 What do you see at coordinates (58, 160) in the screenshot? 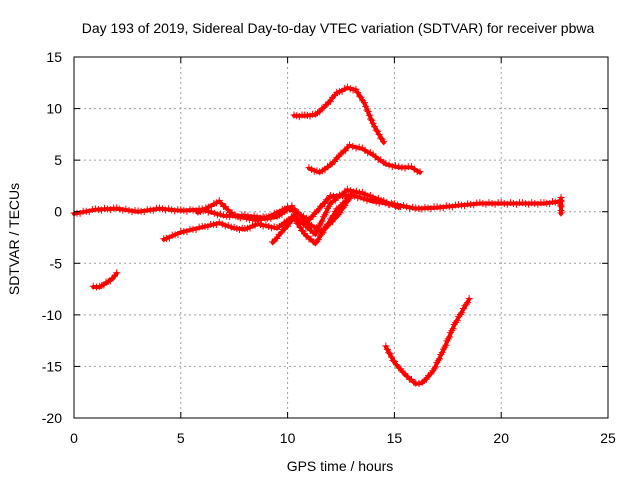
I see `y-tick-label: 5` at bounding box center [58, 160].